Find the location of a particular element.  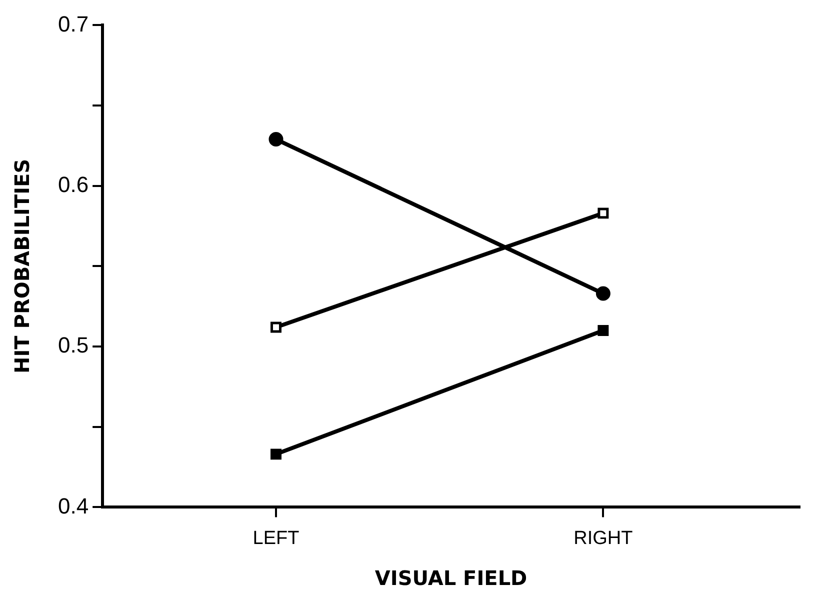

x-tick-label: RIGHT is located at coordinates (604, 538).